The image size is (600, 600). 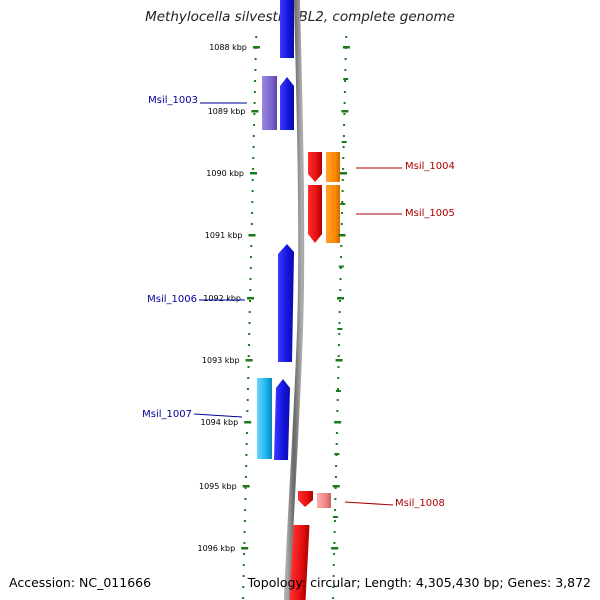 I want to click on gene-msil-1008-pink, so click(x=324, y=500).